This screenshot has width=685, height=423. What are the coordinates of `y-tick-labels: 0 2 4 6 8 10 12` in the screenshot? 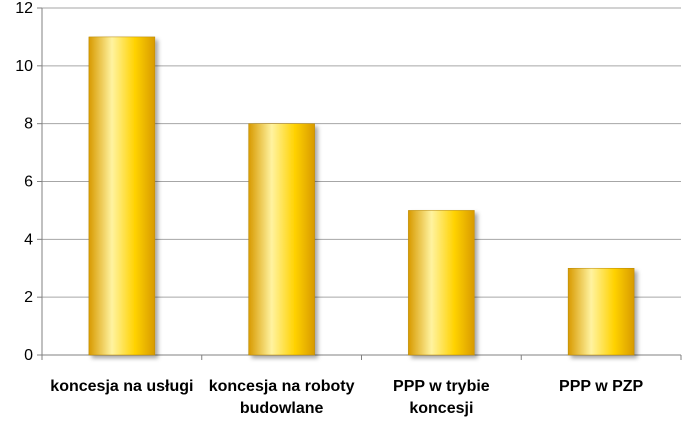 It's located at (24, 182).